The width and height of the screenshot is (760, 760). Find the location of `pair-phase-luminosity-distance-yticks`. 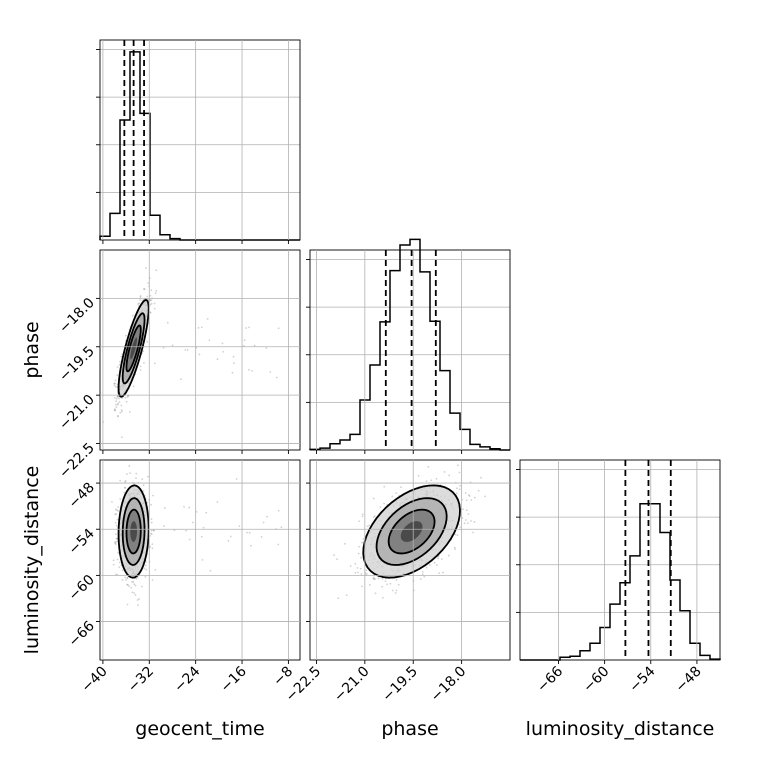

pair-phase-luminosity-distance-yticks is located at coordinates (408, 552).